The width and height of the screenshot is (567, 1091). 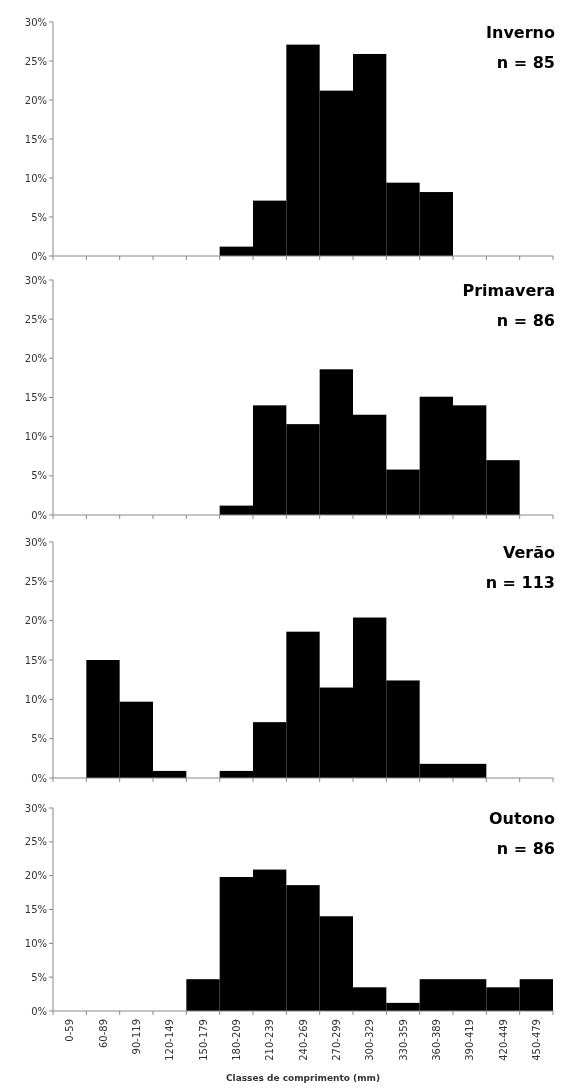 I want to click on chart-title: Verão, so click(x=528, y=552).